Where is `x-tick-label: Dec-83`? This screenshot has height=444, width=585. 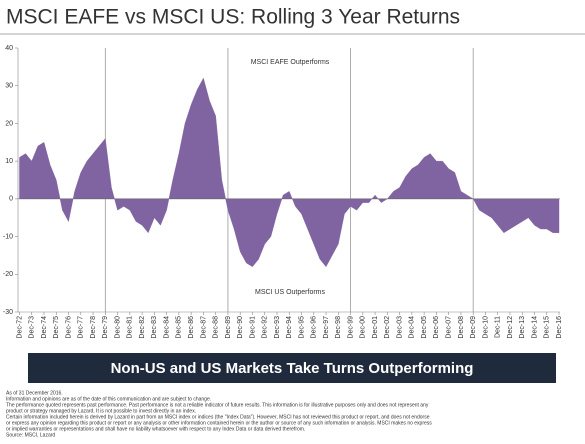
x-tick-label: Dec-83 is located at coordinates (154, 327).